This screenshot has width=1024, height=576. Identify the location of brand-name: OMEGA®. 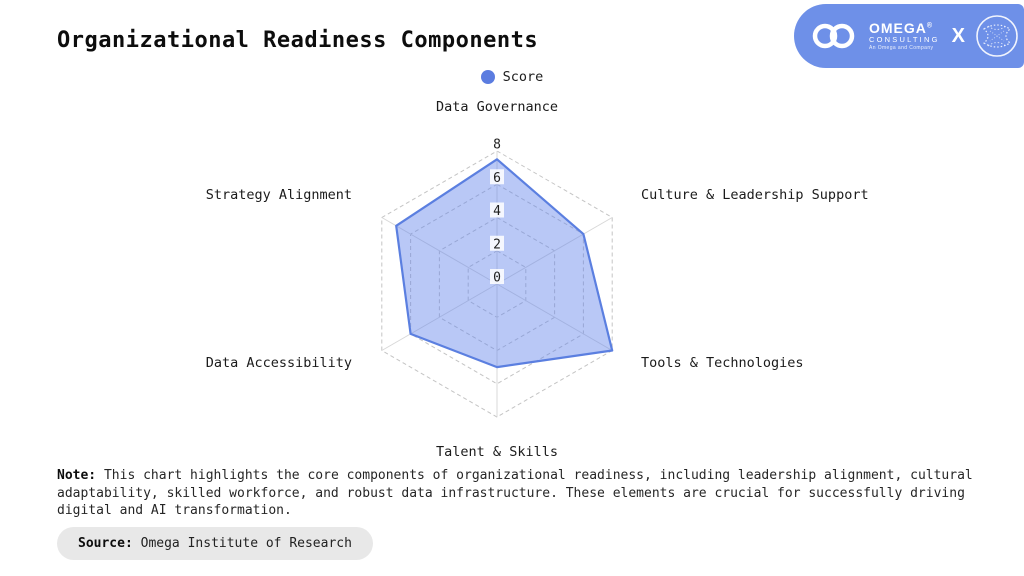
(901, 27).